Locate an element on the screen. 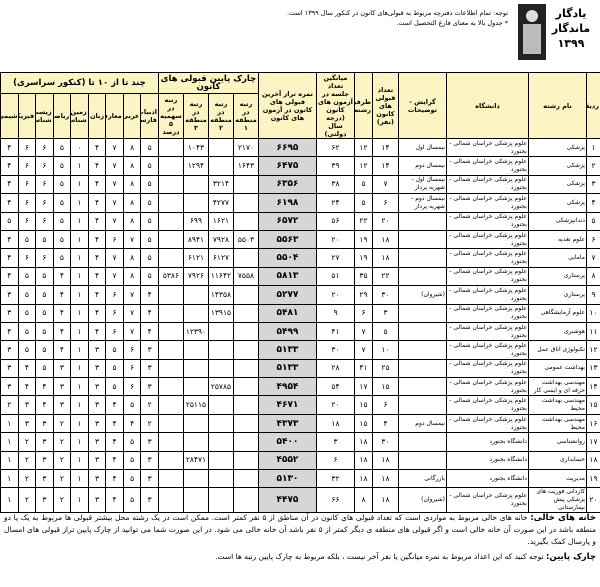 The width and height of the screenshot is (600, 587). table-cell: پزشکی is located at coordinates (557, 147).